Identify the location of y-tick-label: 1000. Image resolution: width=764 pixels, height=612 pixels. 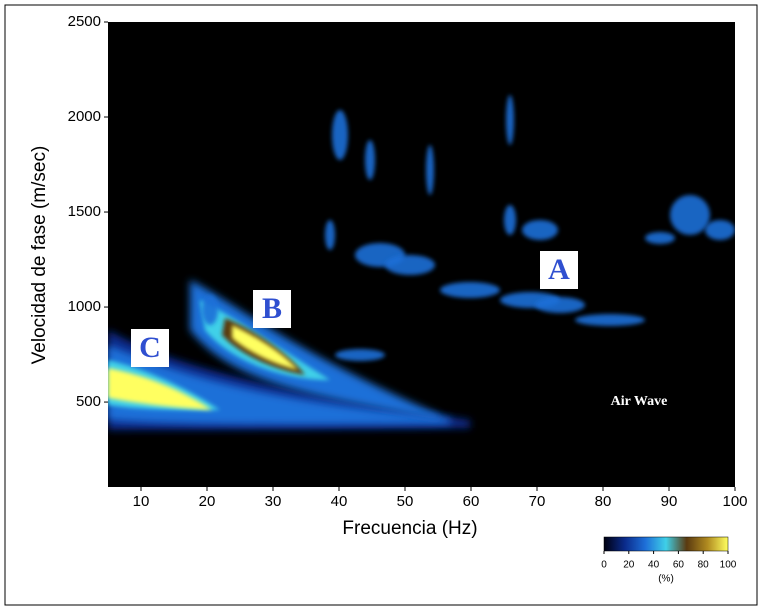
(84, 306).